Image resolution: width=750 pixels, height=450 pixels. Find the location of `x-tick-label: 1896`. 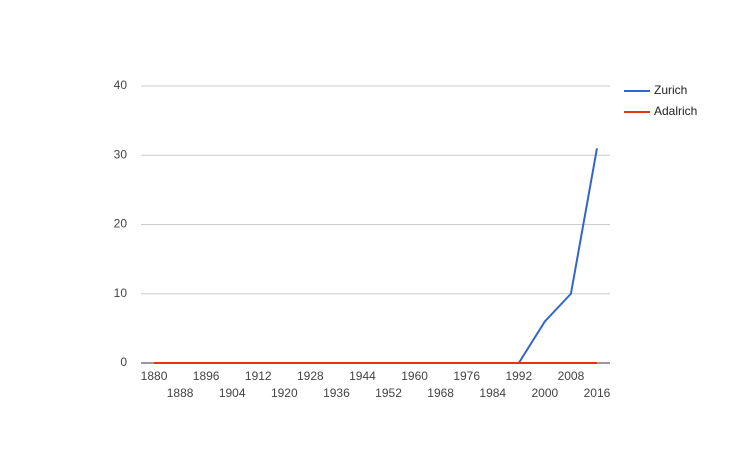

x-tick-label: 1896 is located at coordinates (206, 376).